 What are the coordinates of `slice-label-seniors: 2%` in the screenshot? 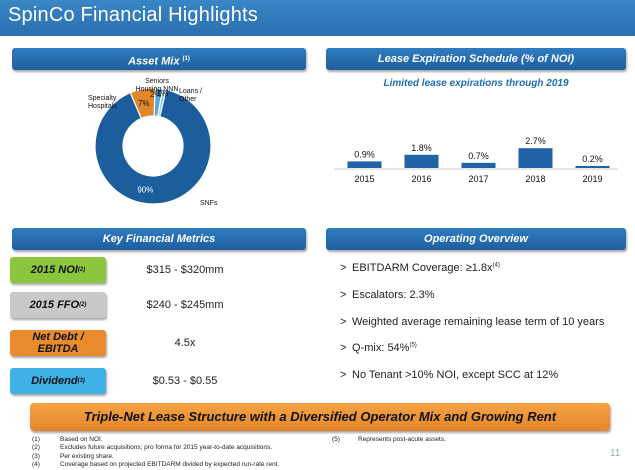 It's located at (156, 94).